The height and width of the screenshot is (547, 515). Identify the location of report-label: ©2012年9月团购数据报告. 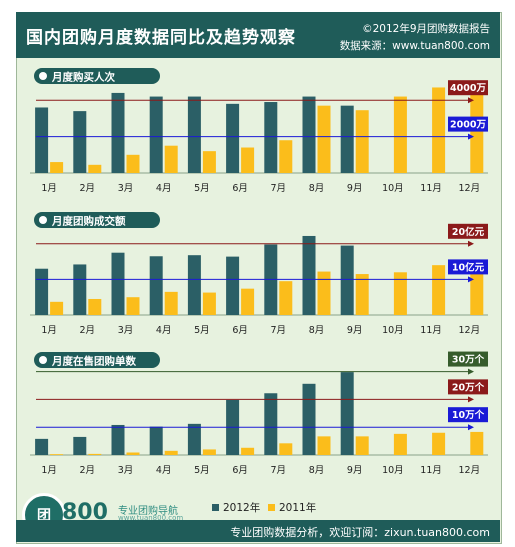
(426, 29).